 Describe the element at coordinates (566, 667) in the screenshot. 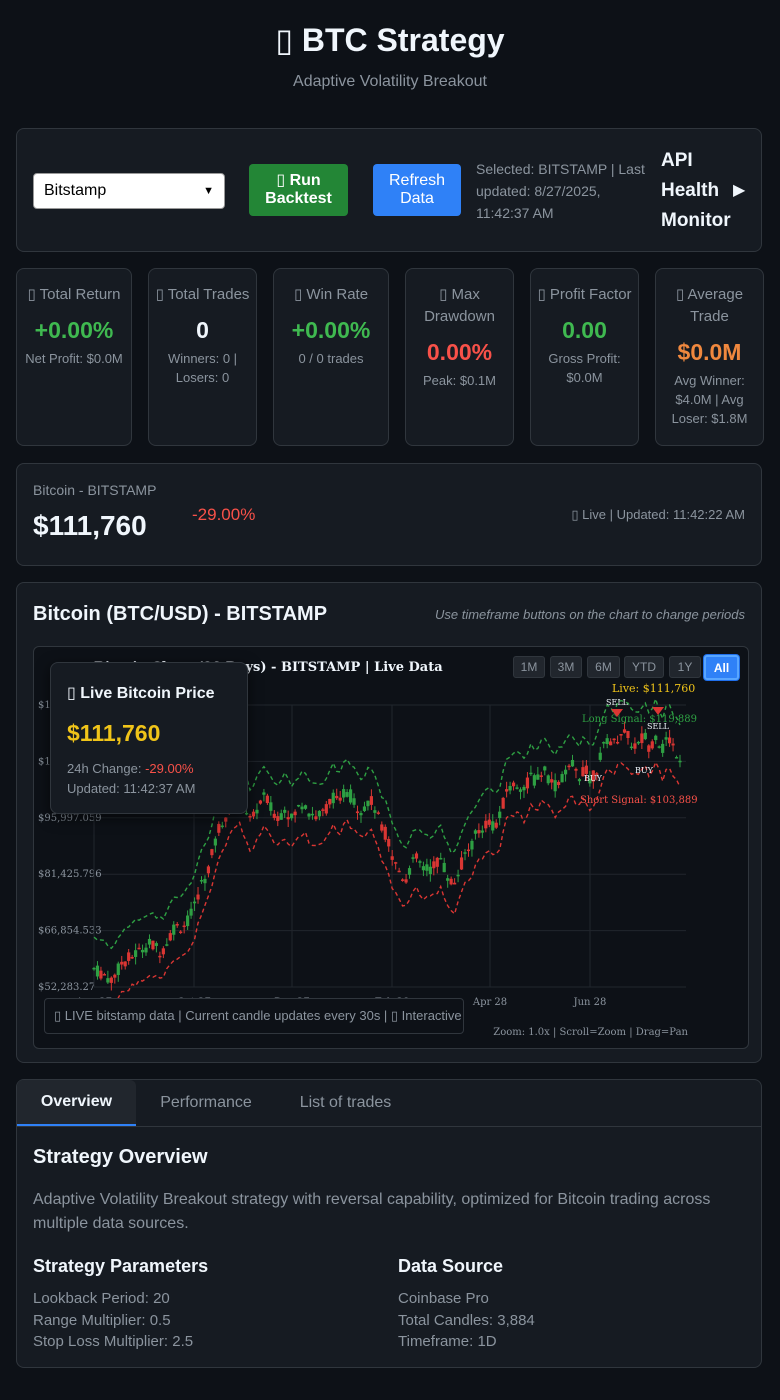

I see `timeframe-3m-button: 3M` at that location.